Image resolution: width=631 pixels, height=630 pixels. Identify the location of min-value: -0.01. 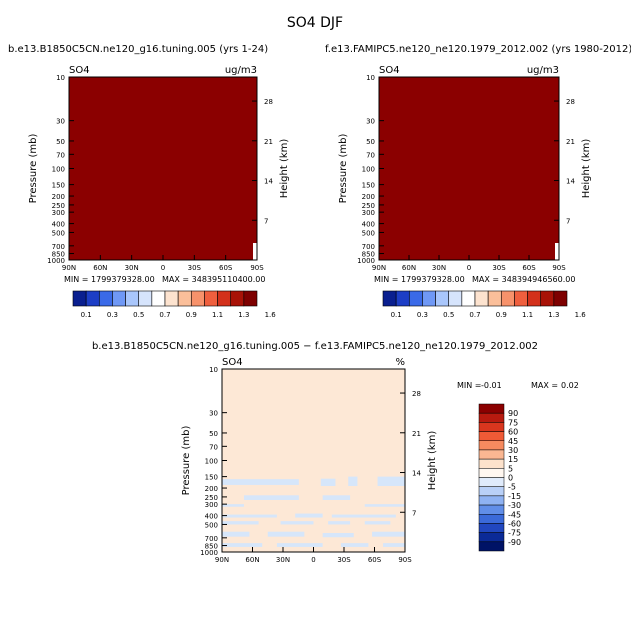
(491, 385).